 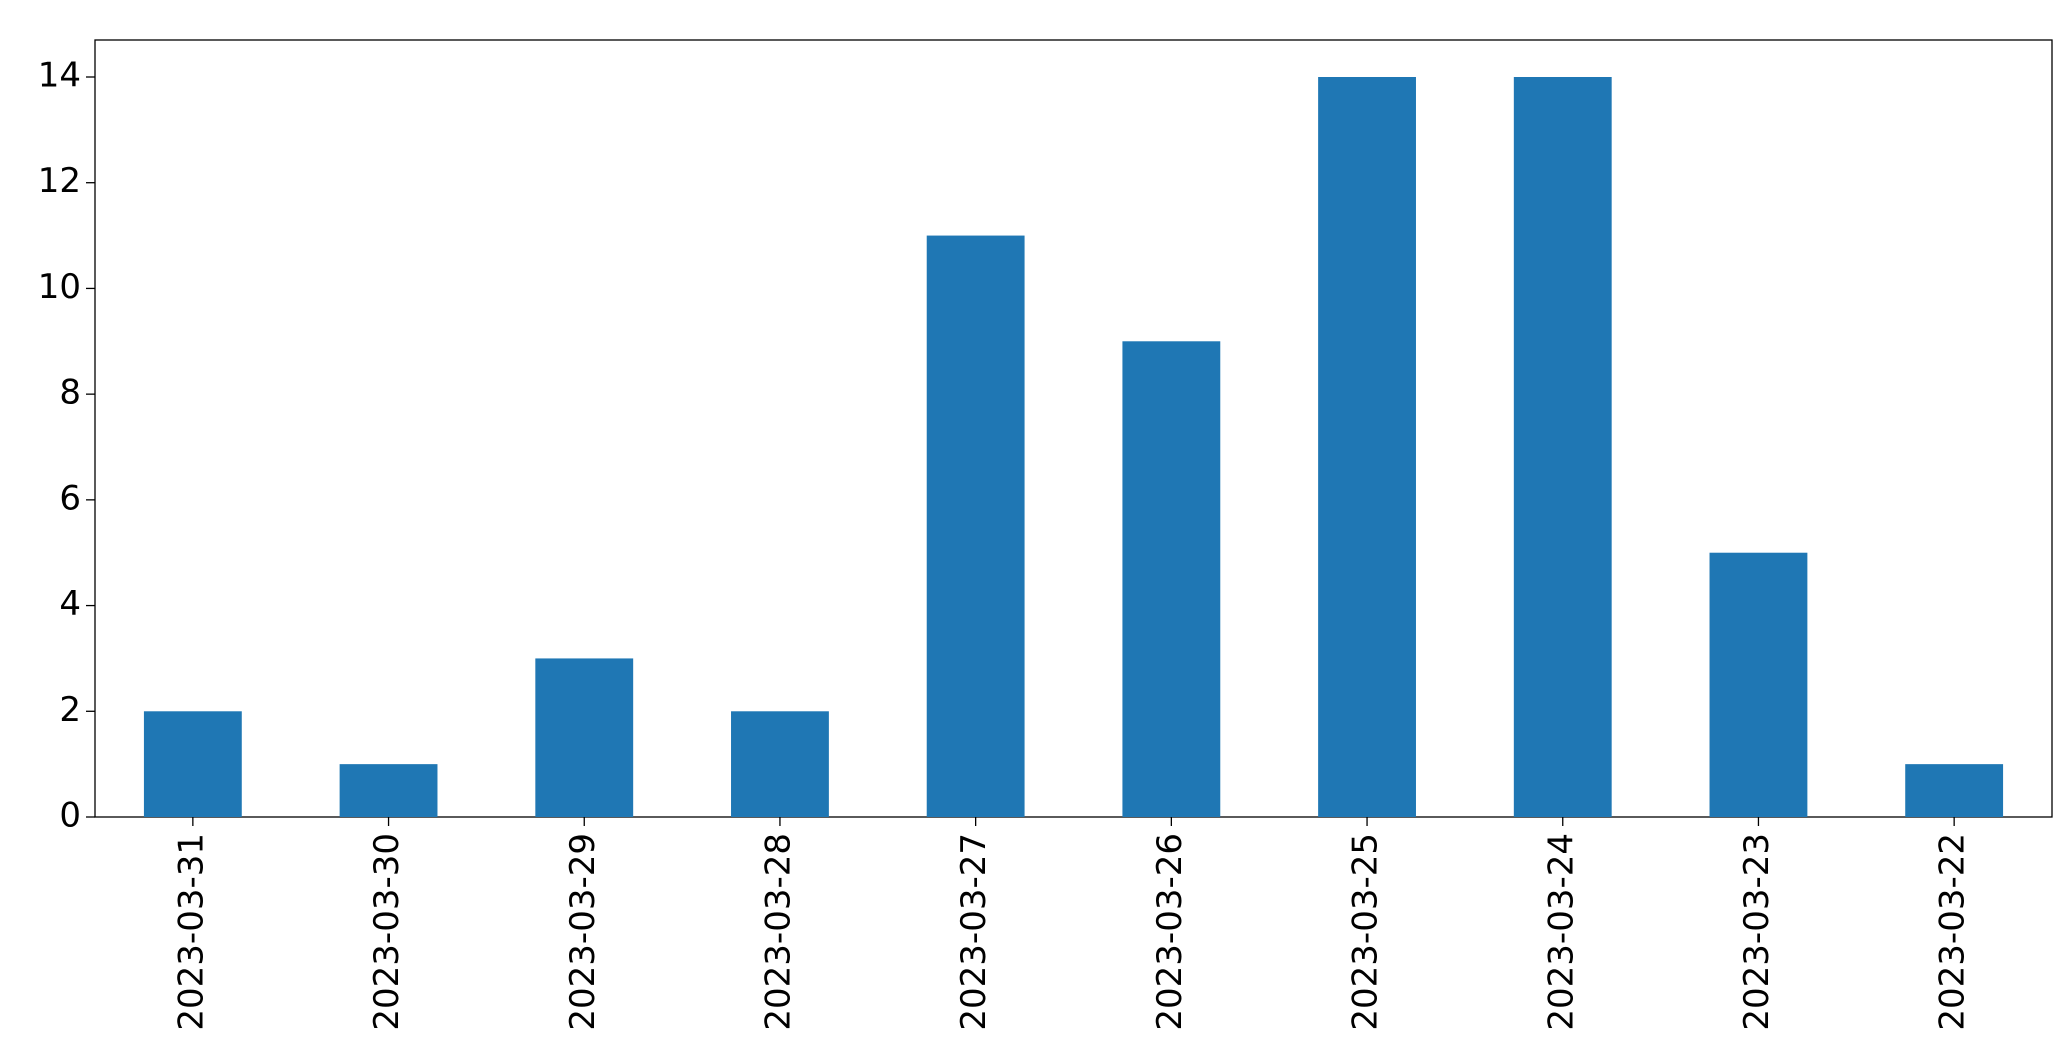 What do you see at coordinates (1757, 932) in the screenshot?
I see `x-tick-label: 2023-03-23` at bounding box center [1757, 932].